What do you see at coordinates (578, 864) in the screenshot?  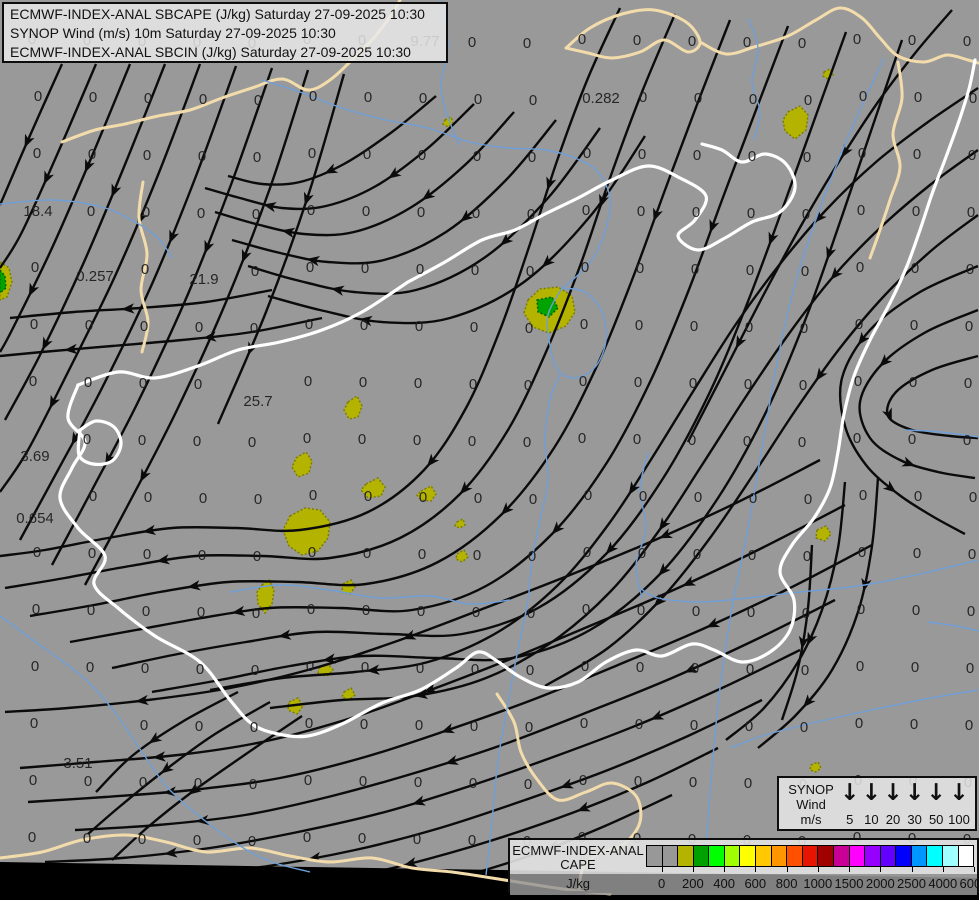 I see `cape-legend-param: CAPE` at bounding box center [578, 864].